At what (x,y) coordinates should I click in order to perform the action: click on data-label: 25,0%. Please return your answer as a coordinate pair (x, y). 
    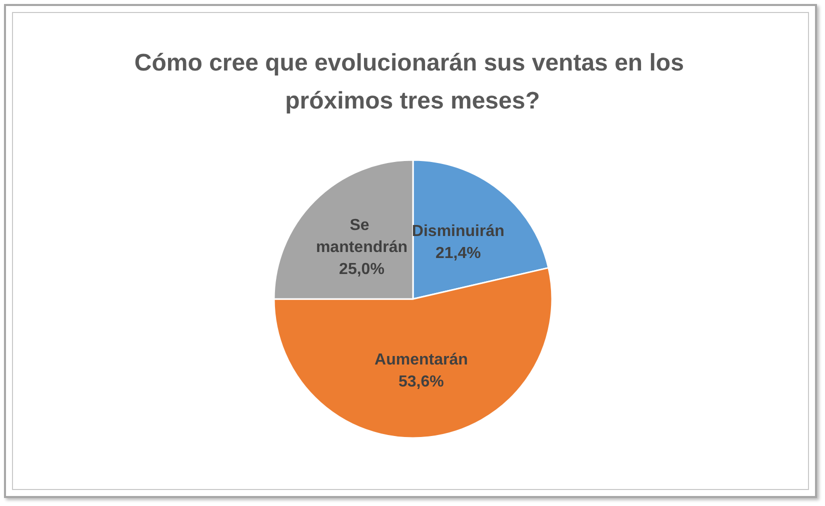
    Looking at the image, I should click on (361, 269).